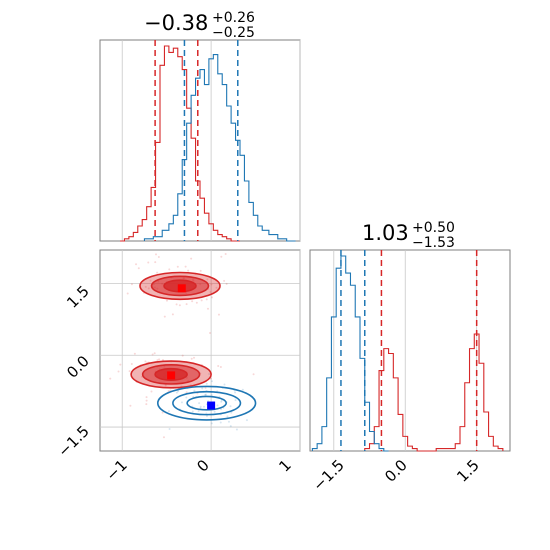 The height and width of the screenshot is (550, 550). What do you see at coordinates (73, 441) in the screenshot?
I see `tick-label-y-joint: −1.5` at bounding box center [73, 441].